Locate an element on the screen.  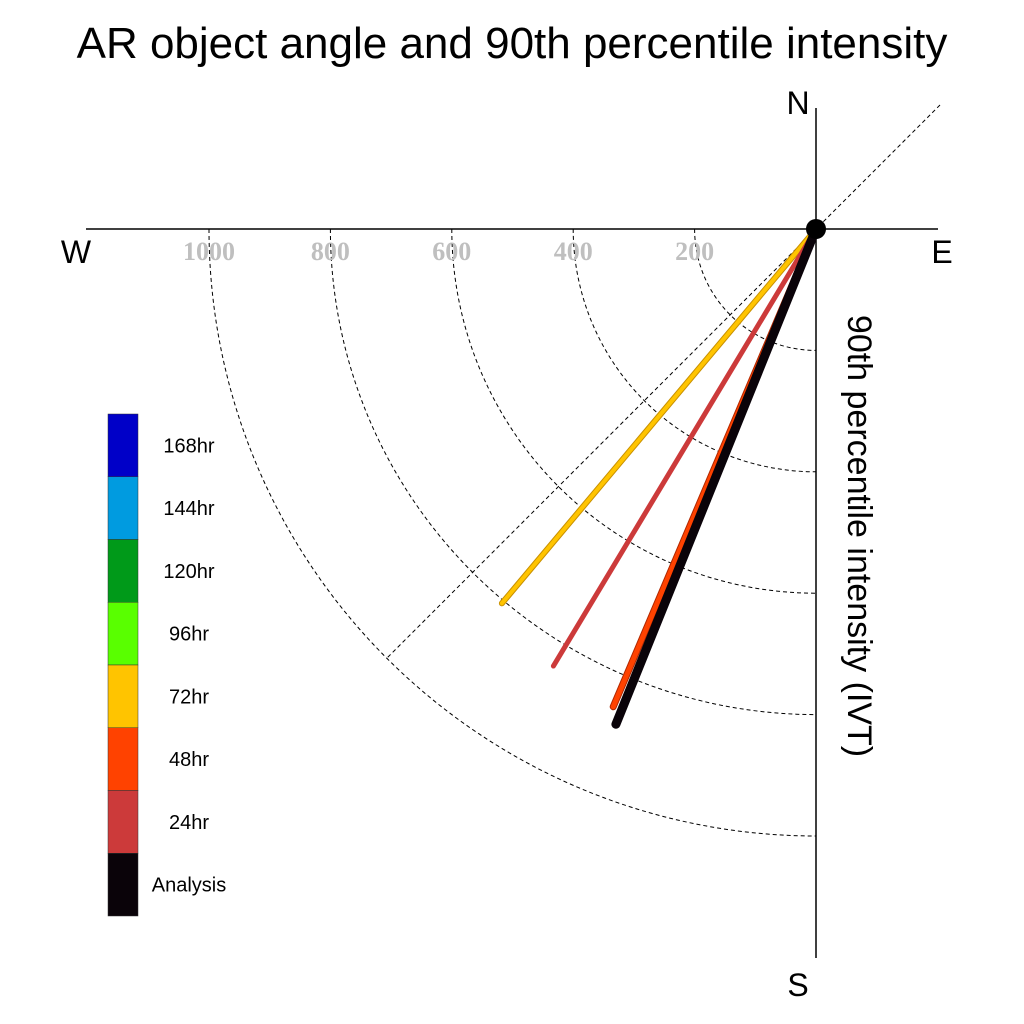
origin-marker is located at coordinates (816, 229).